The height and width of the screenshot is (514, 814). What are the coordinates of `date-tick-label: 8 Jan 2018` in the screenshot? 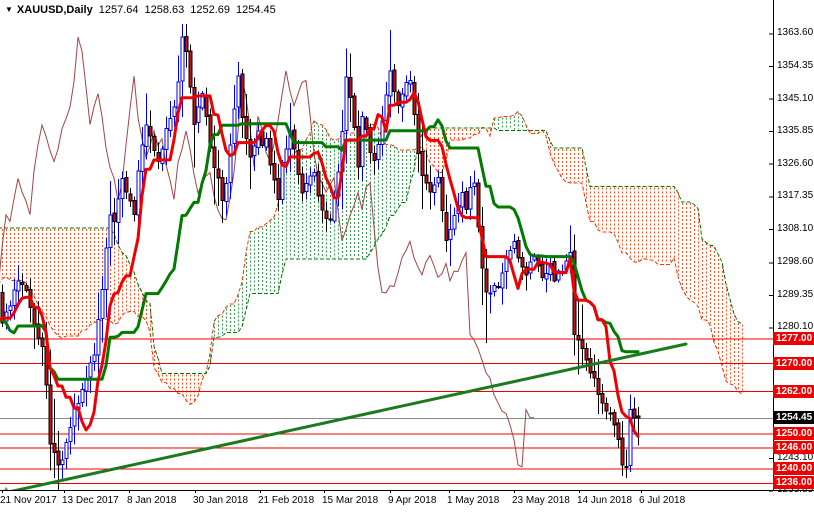 It's located at (152, 500).